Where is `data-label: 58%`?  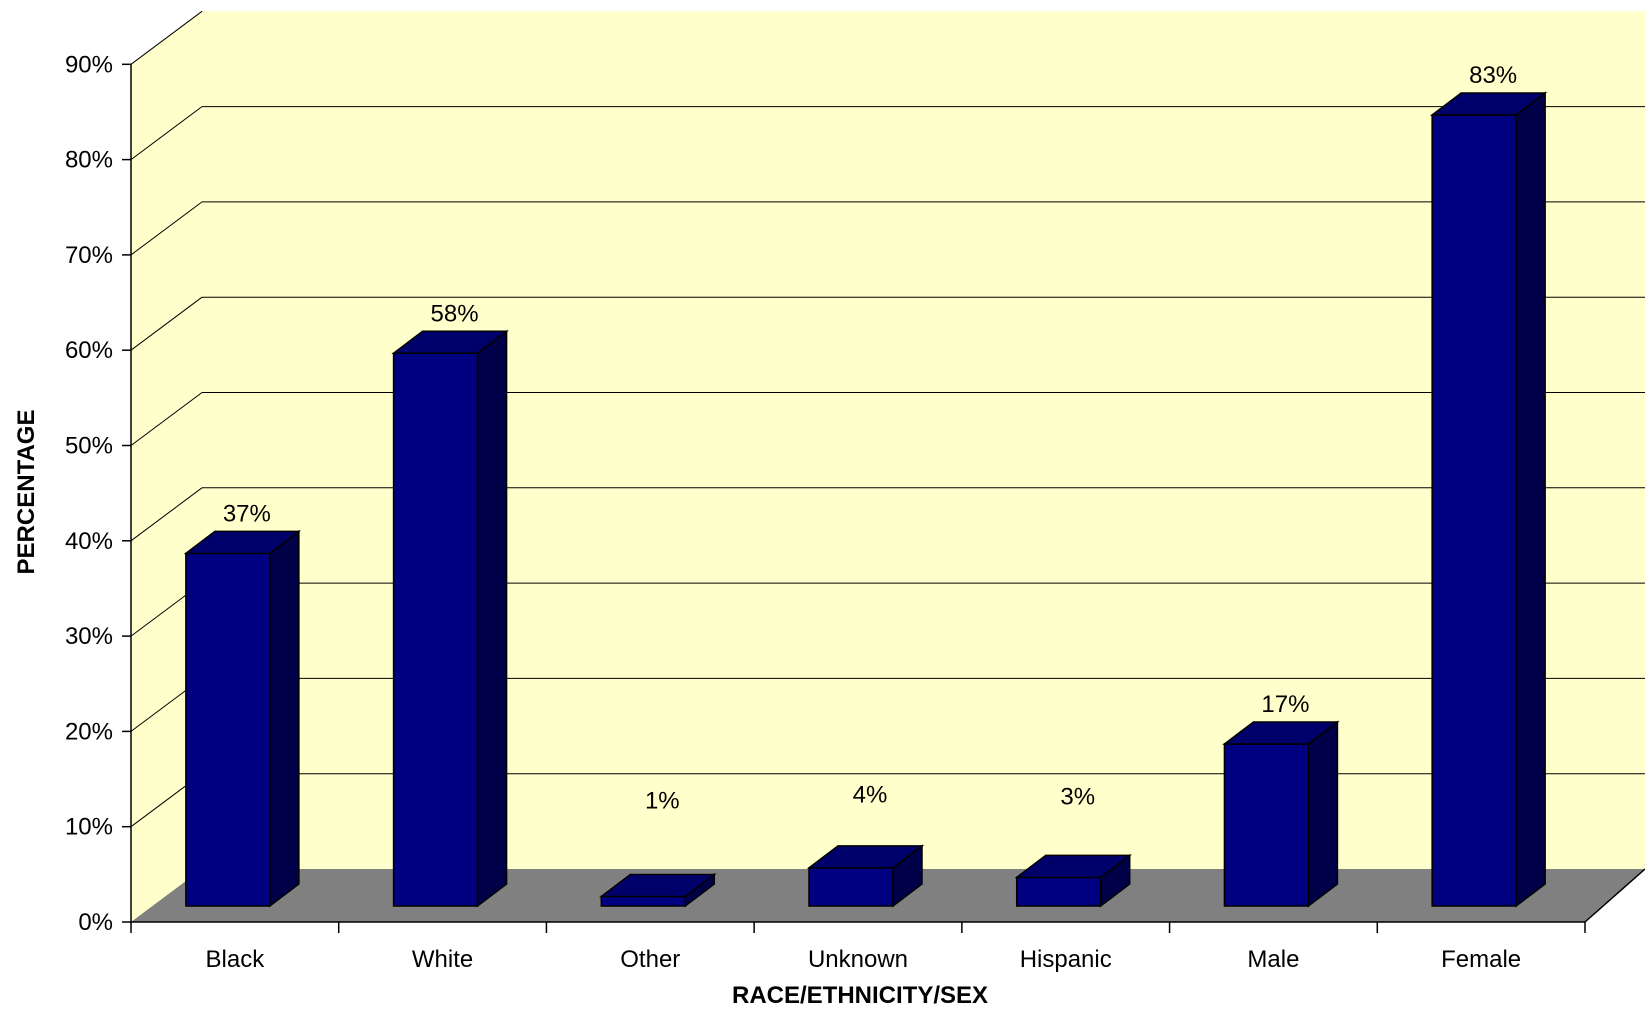
data-label: 58% is located at coordinates (455, 313).